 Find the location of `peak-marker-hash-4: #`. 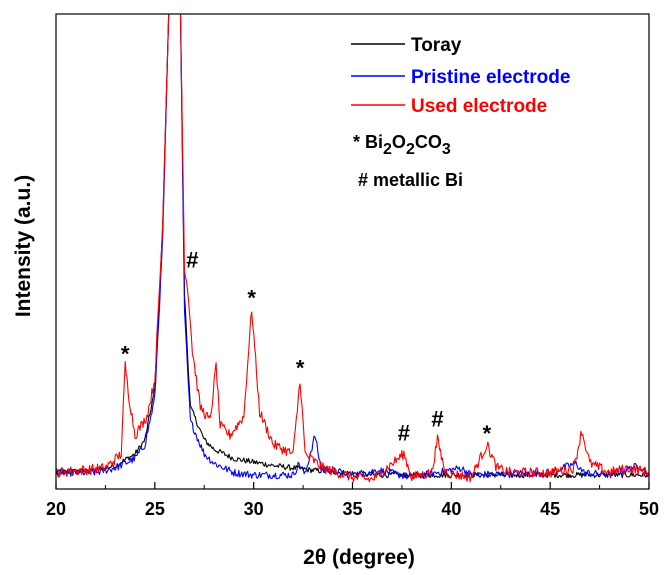

peak-marker-hash-4: # is located at coordinates (404, 433).